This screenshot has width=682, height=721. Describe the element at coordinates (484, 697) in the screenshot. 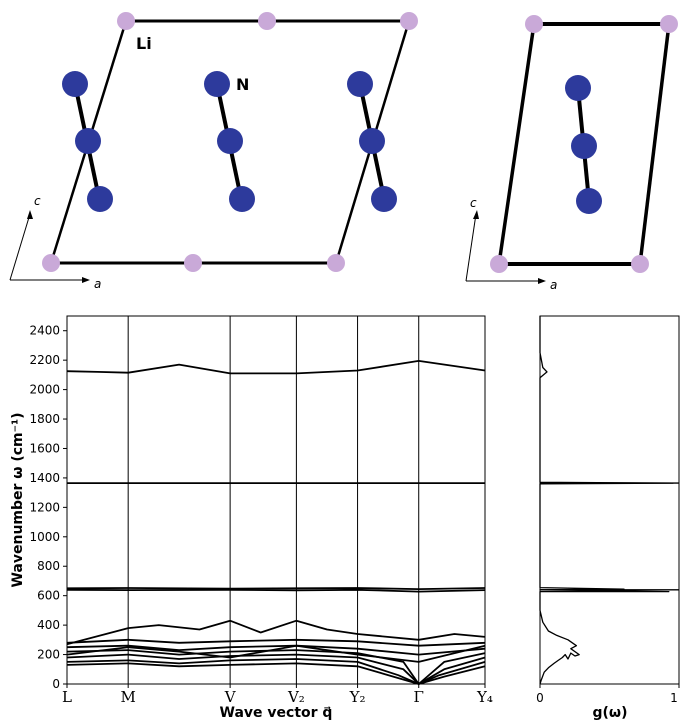

I see `x-tick-label: Y₄` at that location.